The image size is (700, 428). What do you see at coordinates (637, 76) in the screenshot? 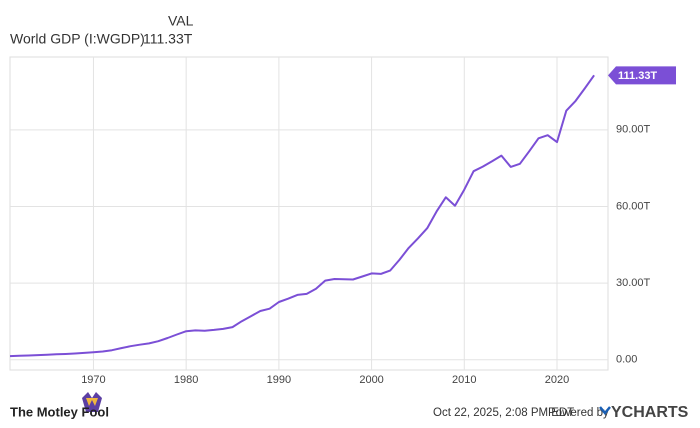
I see `end-value-label: 111.33T` at bounding box center [637, 76].